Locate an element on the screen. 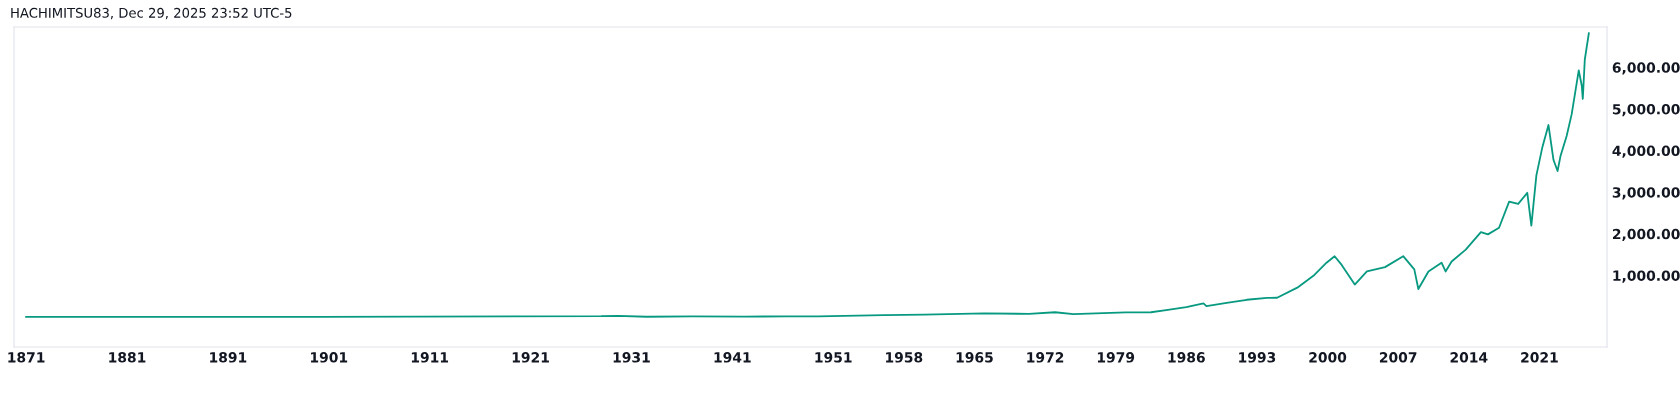  x-tick-label: 1951 is located at coordinates (833, 357).